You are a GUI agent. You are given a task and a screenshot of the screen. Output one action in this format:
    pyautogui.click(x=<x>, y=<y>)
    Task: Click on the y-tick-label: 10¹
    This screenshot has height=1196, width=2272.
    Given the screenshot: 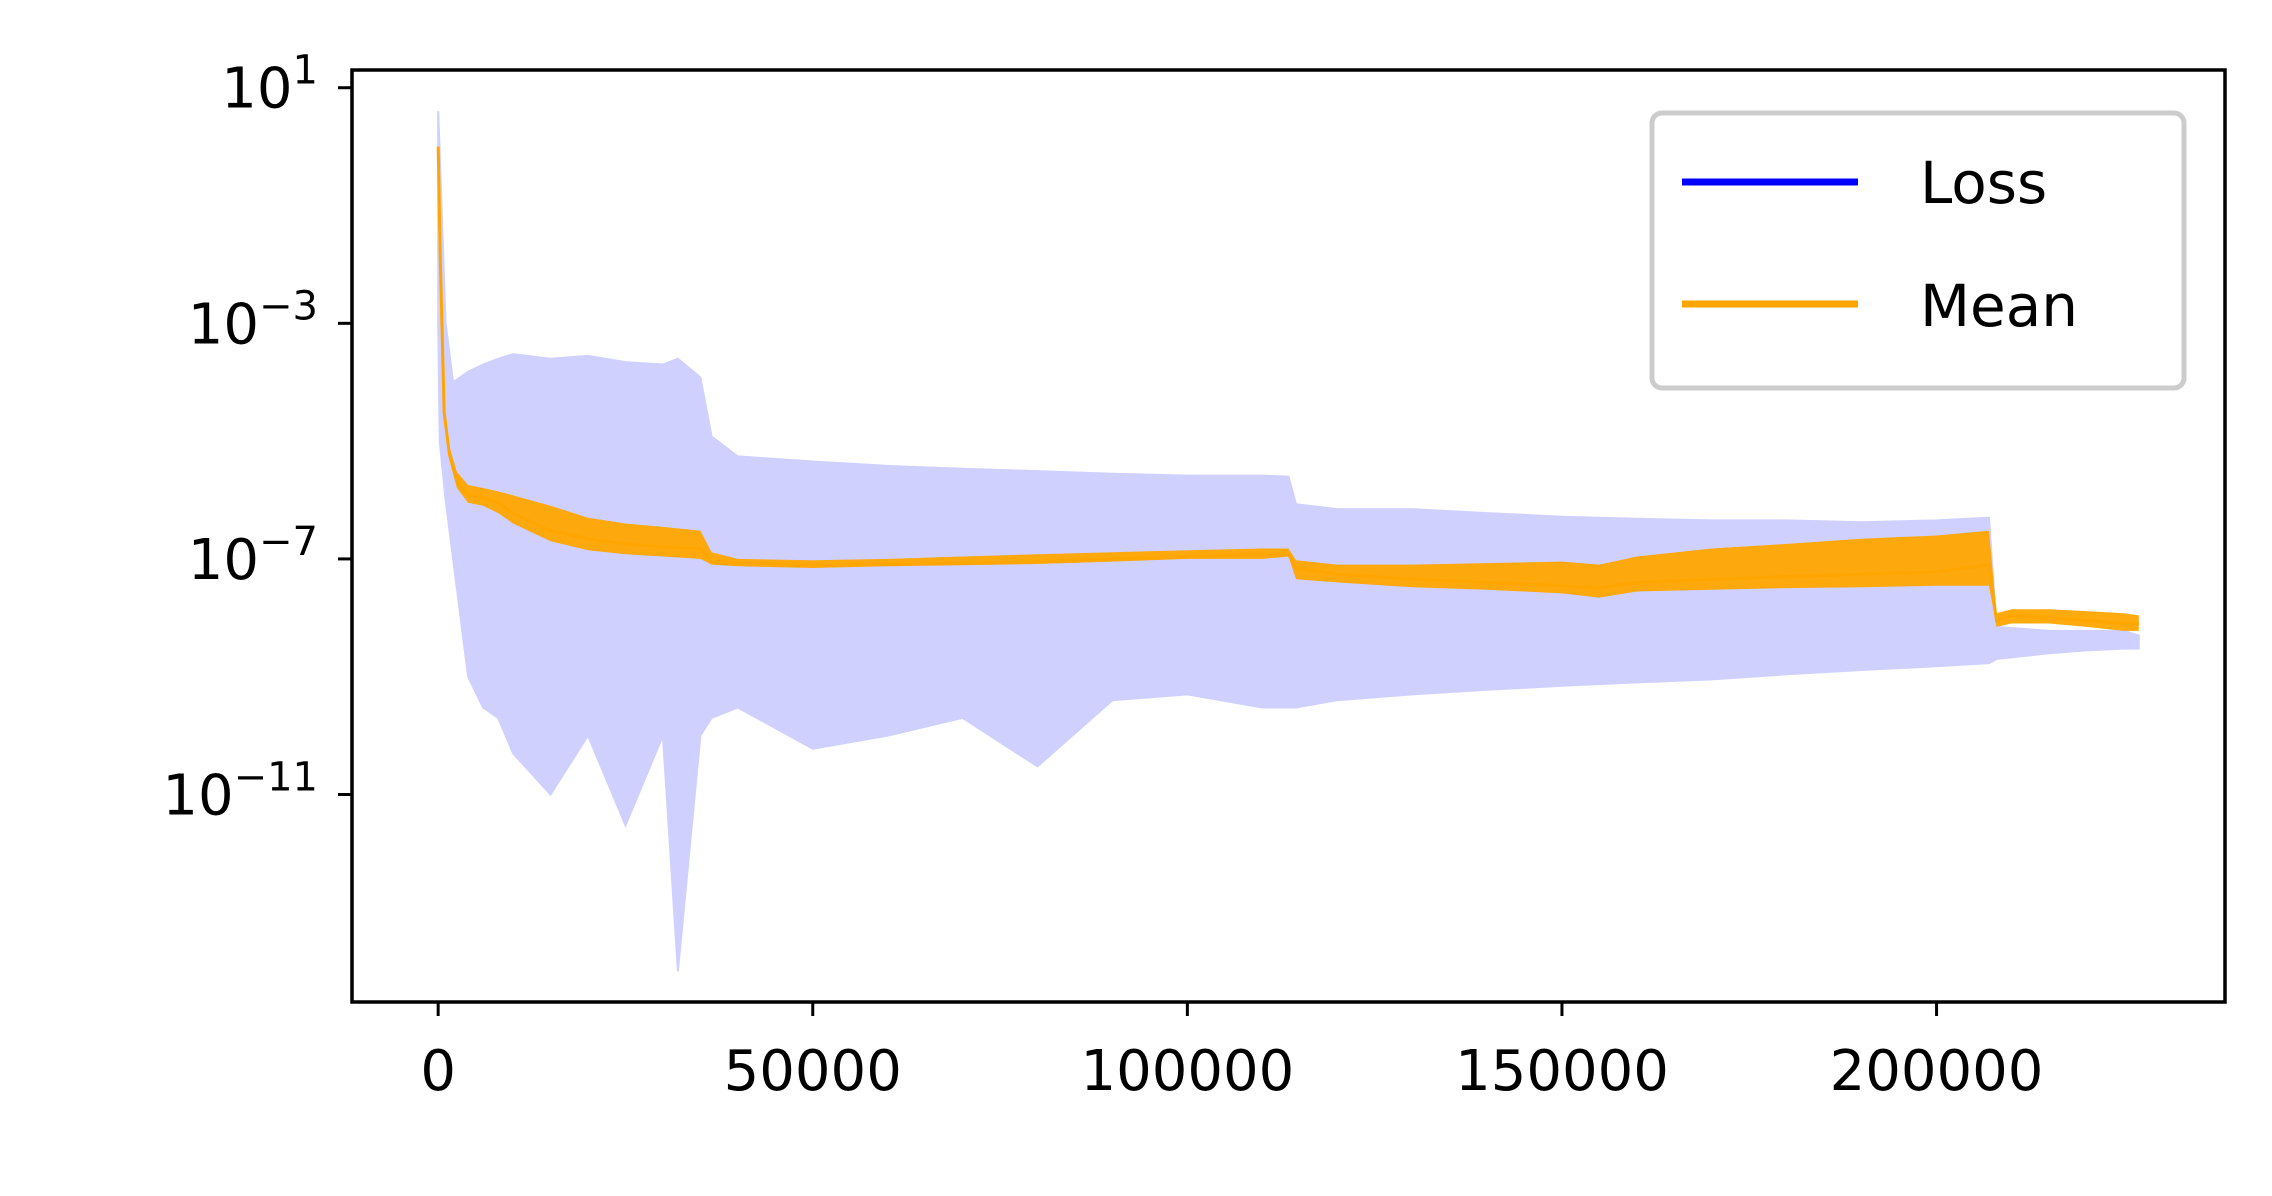 What is the action you would take?
    pyautogui.click(x=269, y=85)
    